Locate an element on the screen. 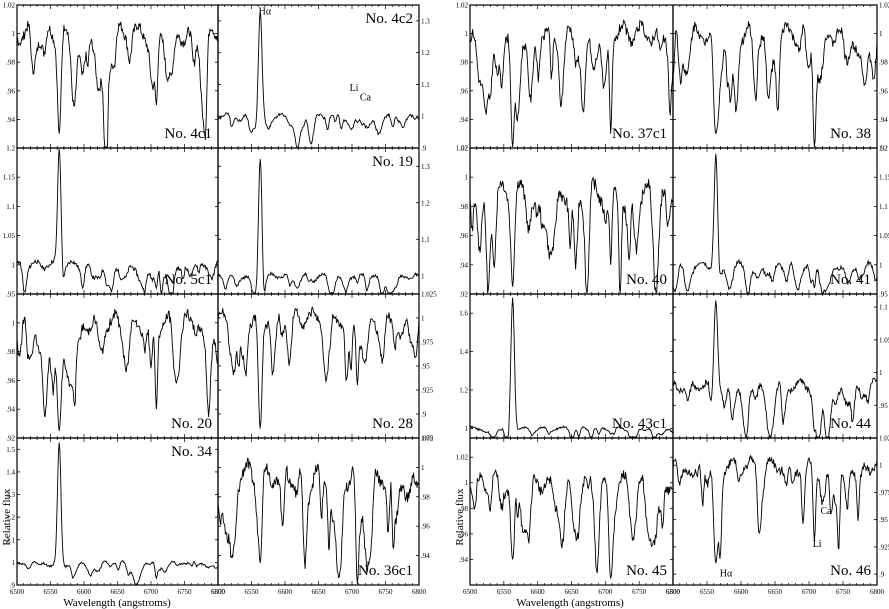 The height and width of the screenshot is (609, 889). panel-label: No. 38 is located at coordinates (850, 134).